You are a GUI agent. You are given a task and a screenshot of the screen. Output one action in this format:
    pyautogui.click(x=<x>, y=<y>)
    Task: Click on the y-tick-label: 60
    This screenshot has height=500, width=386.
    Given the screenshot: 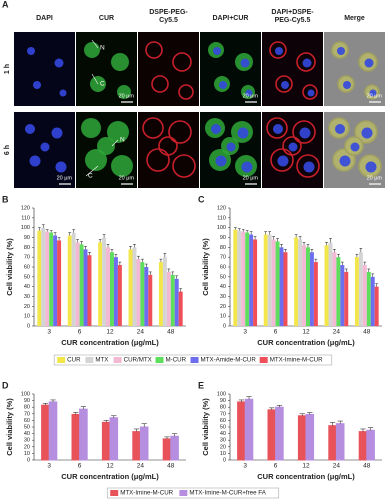 What is the action you would take?
    pyautogui.click(x=223, y=267)
    